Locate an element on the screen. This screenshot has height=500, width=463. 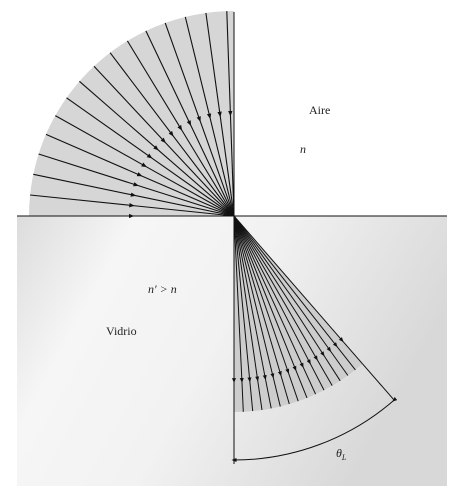
critical-angle-arc is located at coordinates (314, 429).